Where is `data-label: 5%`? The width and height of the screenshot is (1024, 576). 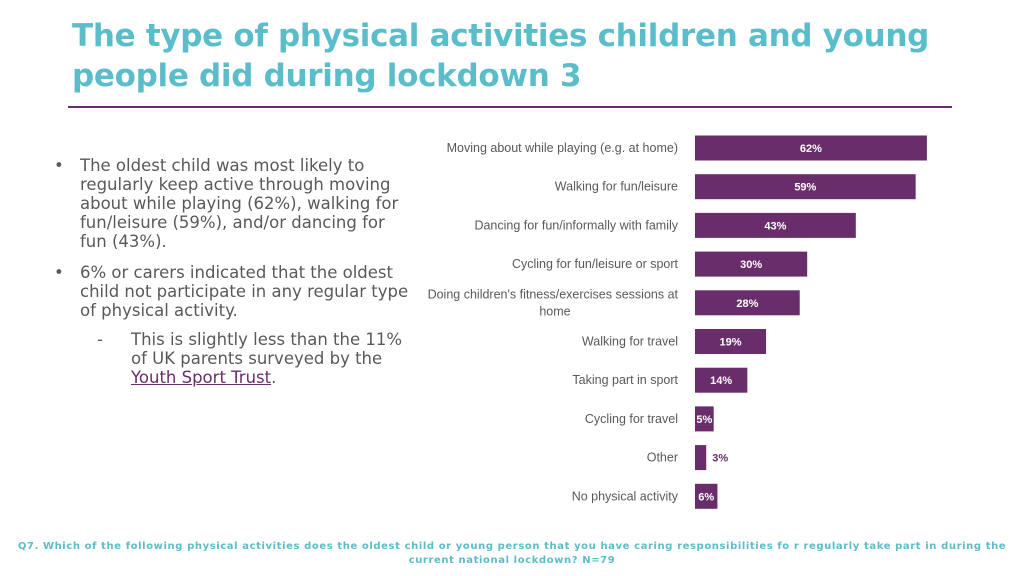
data-label: 5% is located at coordinates (704, 420).